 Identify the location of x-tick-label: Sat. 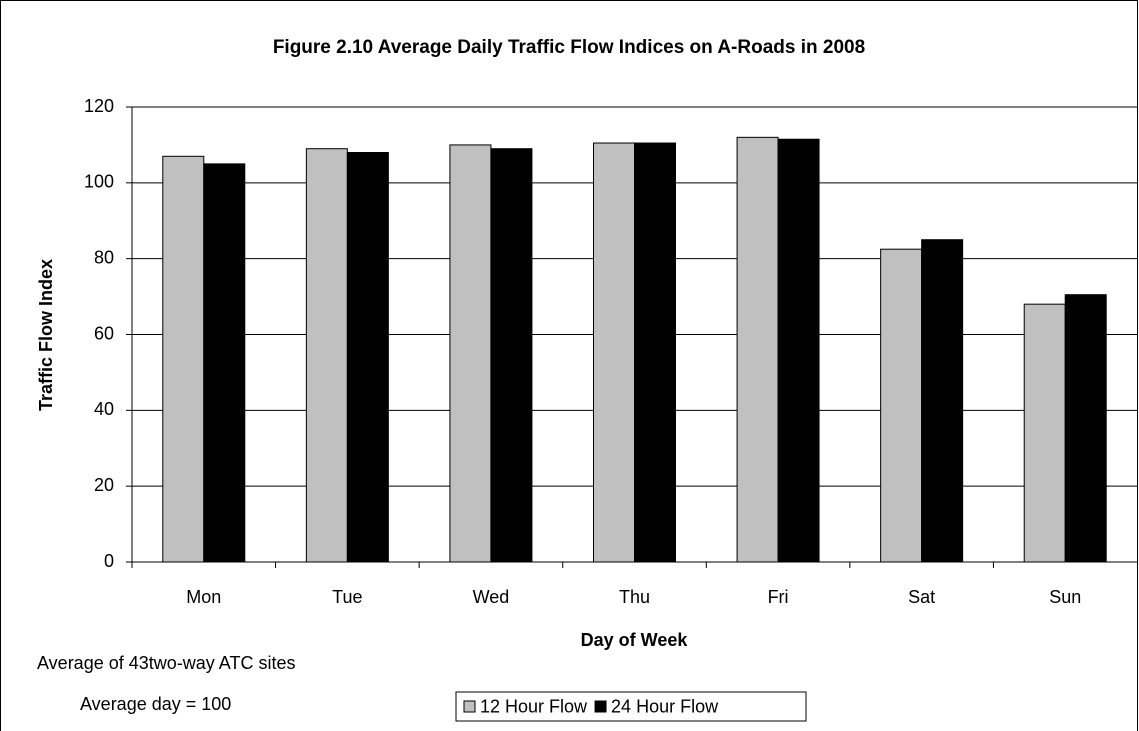
(921, 597).